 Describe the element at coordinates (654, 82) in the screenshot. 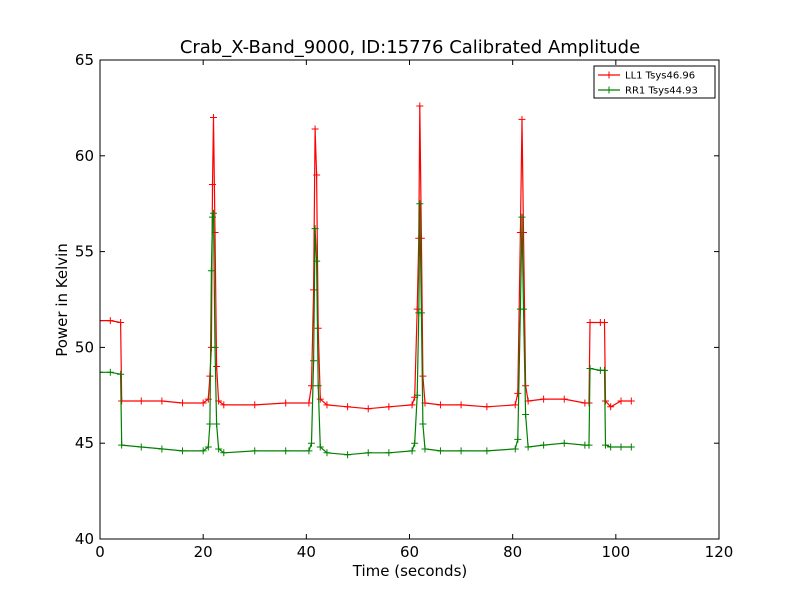

I see `legend: LL1 Tsys46.96 RR1 Tsys44.93` at that location.